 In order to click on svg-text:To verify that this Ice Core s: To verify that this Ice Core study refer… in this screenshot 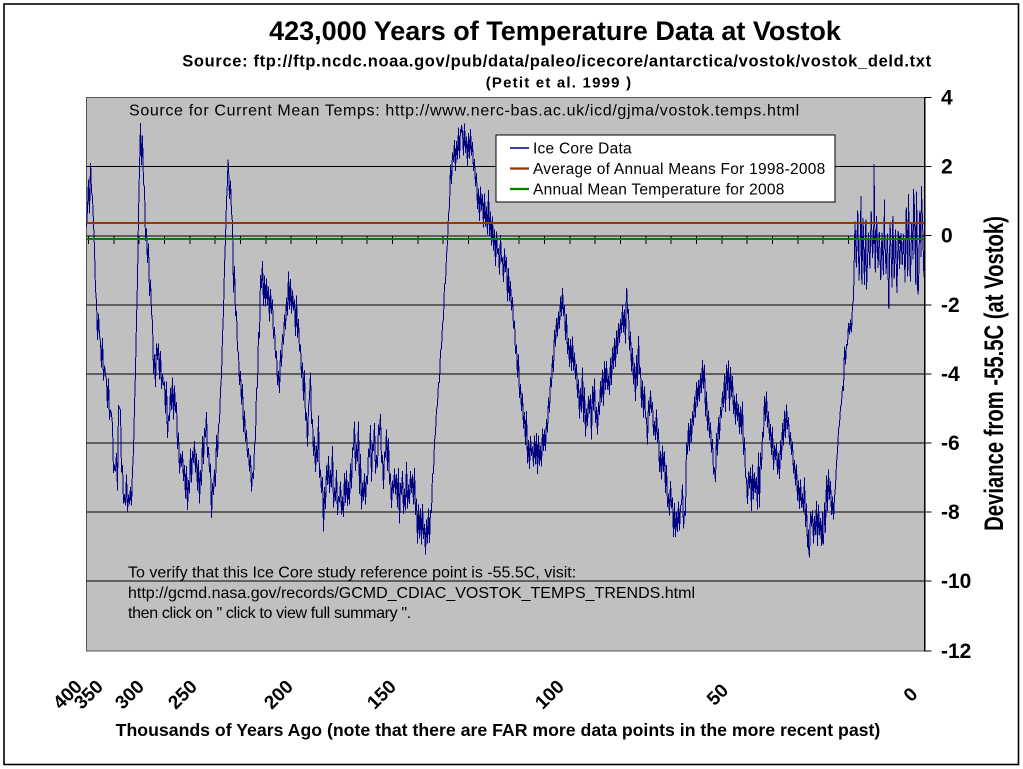, I will do `click(352, 572)`.